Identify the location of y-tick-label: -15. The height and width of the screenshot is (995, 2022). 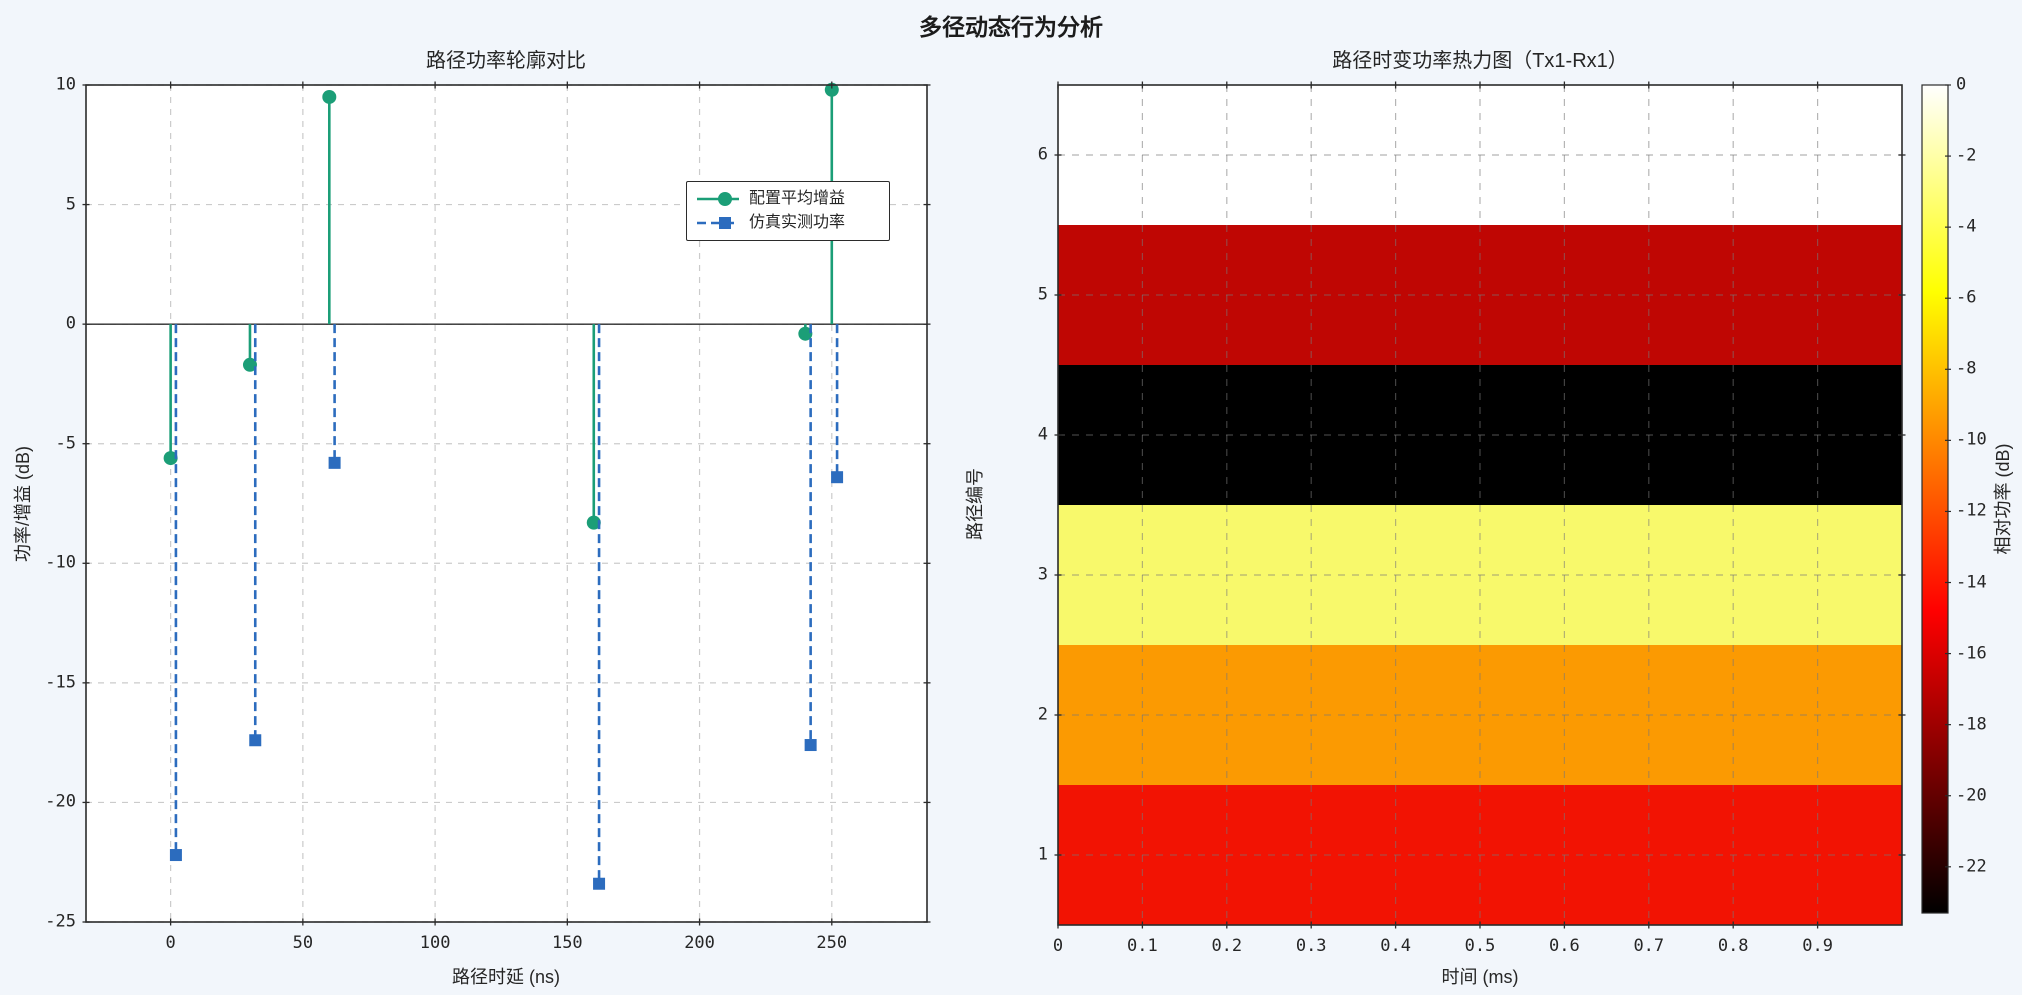
(60, 682).